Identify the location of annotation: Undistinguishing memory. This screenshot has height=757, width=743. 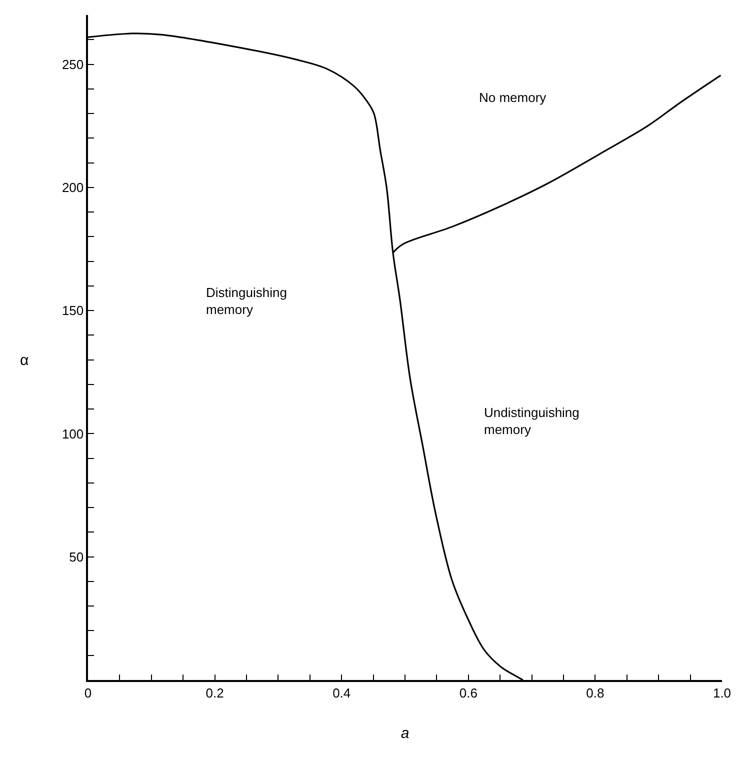
(532, 421).